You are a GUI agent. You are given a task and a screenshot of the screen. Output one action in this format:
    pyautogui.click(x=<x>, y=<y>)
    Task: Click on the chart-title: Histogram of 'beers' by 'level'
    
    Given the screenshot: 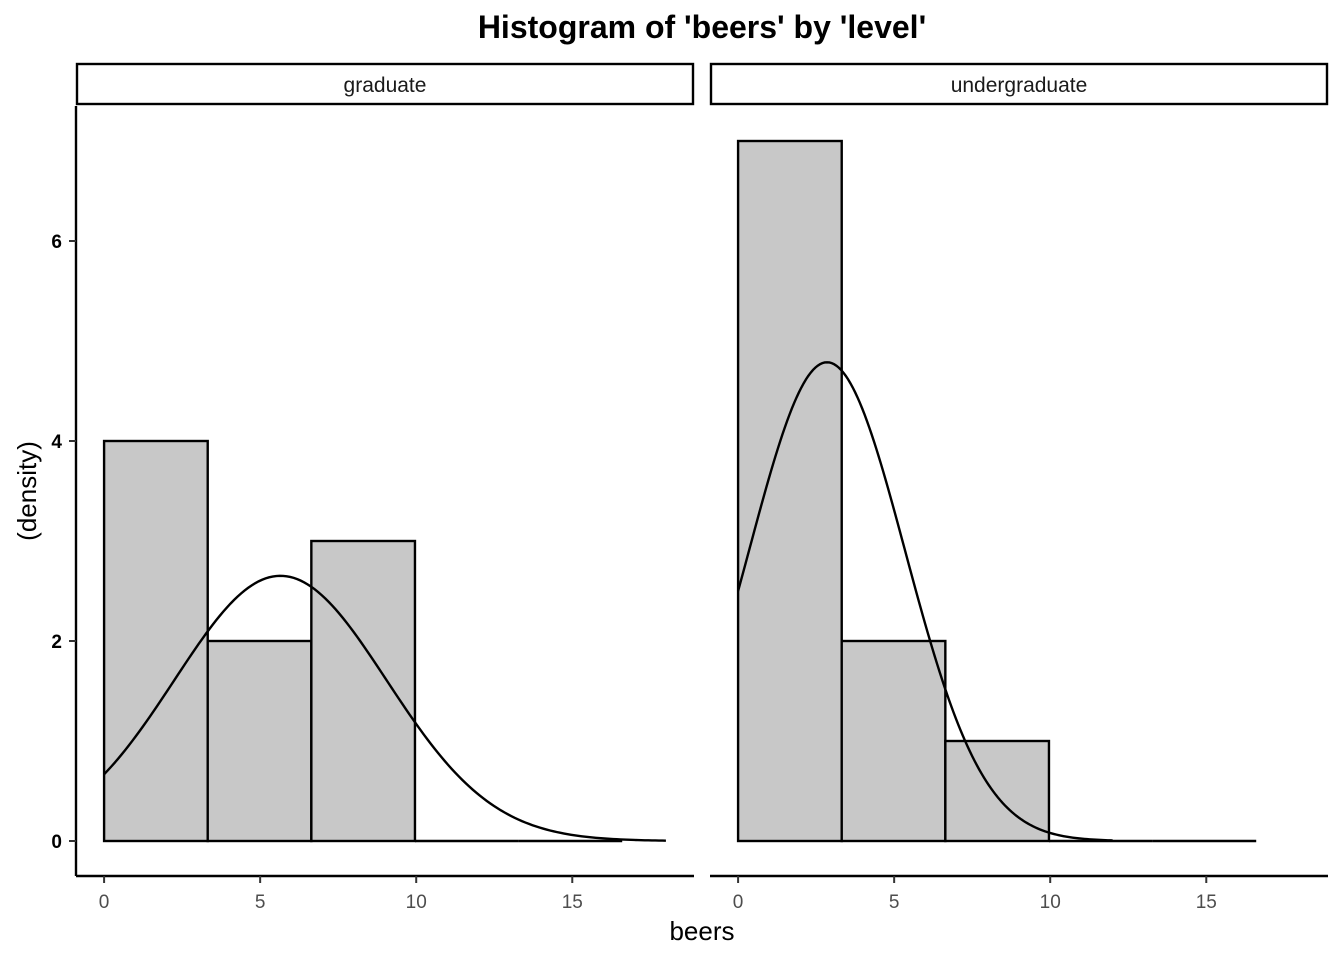 What is the action you would take?
    pyautogui.click(x=702, y=27)
    